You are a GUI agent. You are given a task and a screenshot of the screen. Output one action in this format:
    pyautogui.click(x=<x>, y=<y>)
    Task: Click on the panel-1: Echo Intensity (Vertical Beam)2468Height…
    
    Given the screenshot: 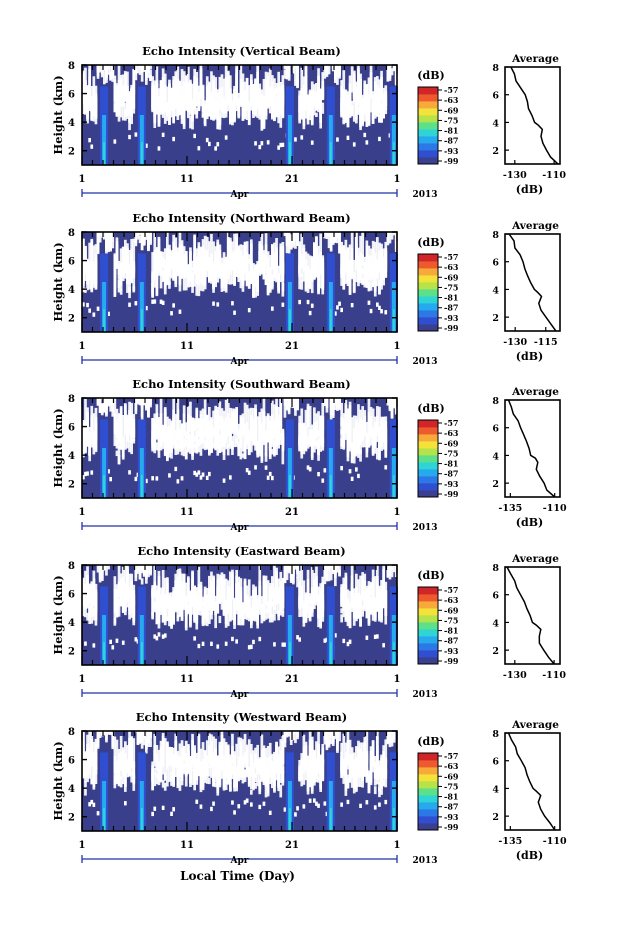 What is the action you would take?
    pyautogui.click(x=308, y=122)
    